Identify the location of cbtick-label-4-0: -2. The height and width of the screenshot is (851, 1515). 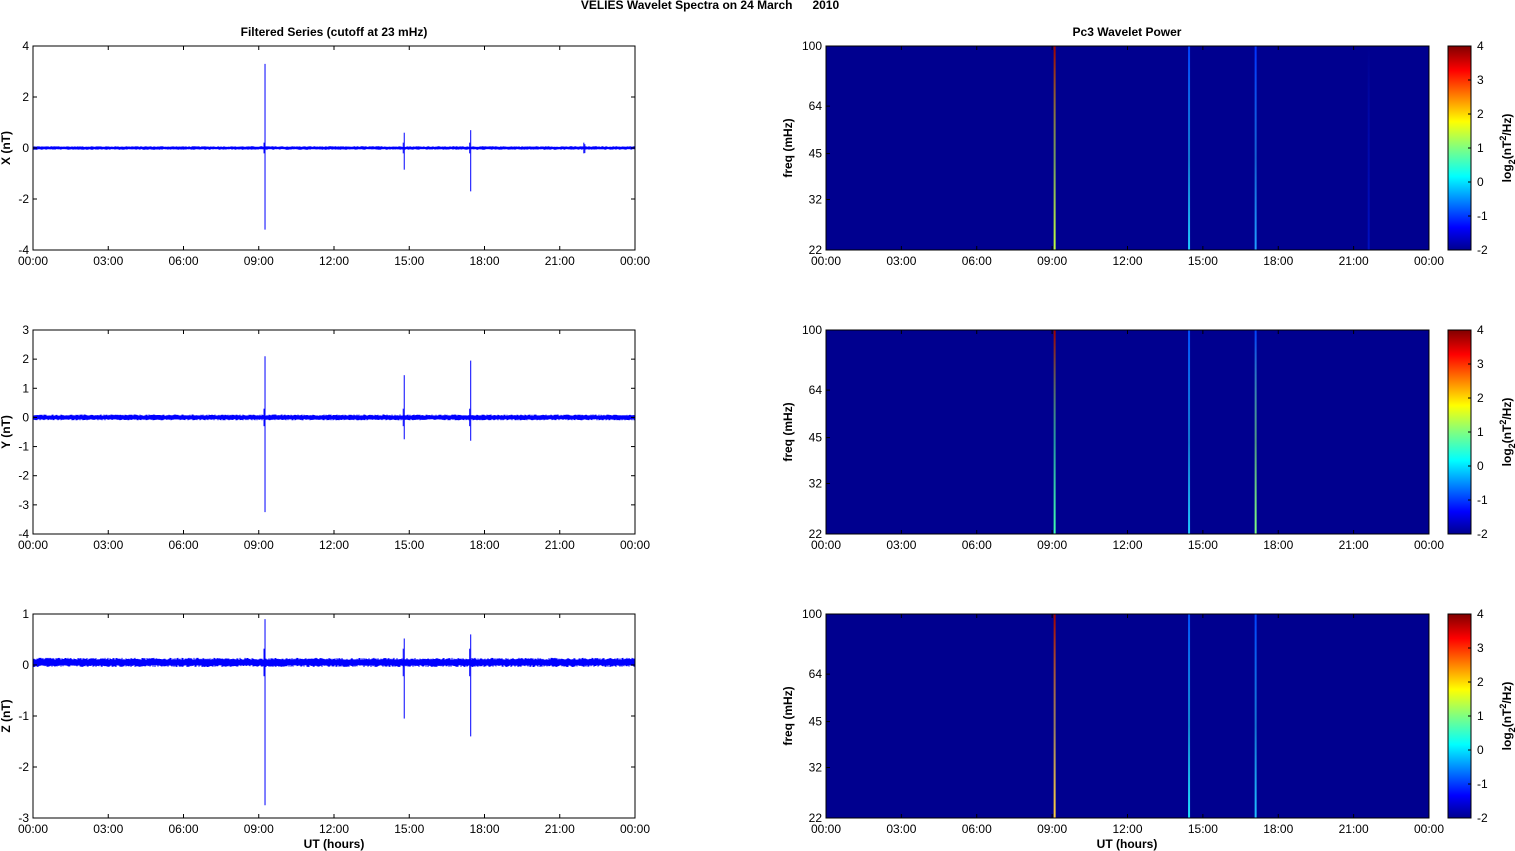
(1482, 534).